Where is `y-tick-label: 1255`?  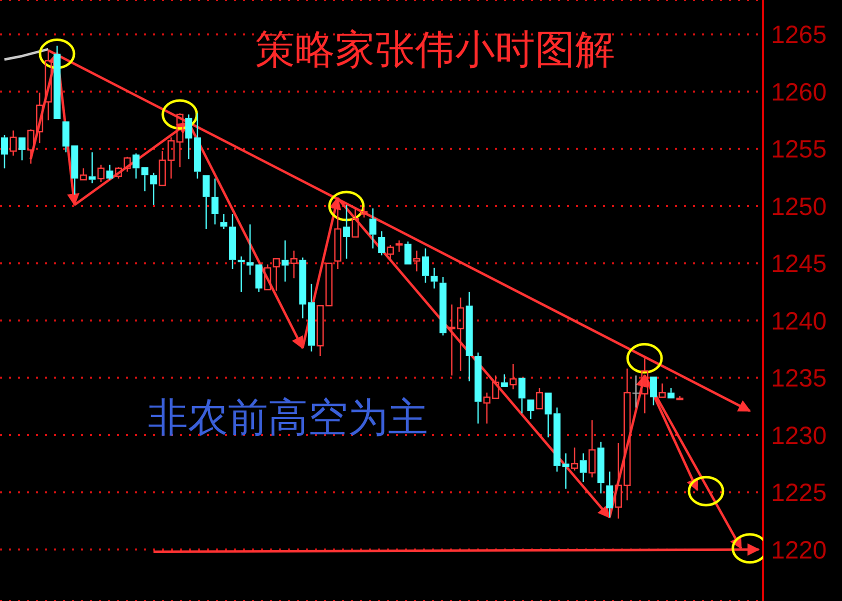 y-tick-label: 1255 is located at coordinates (799, 150).